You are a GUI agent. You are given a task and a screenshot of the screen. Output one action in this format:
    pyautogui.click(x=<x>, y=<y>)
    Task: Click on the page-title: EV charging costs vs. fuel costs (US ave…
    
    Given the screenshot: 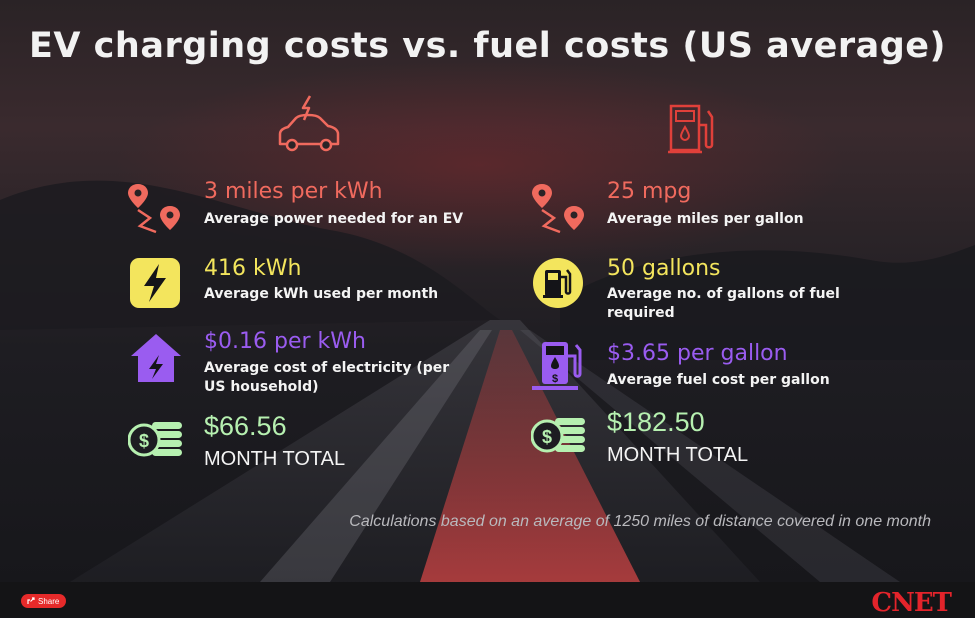 What is the action you would take?
    pyautogui.click(x=487, y=46)
    